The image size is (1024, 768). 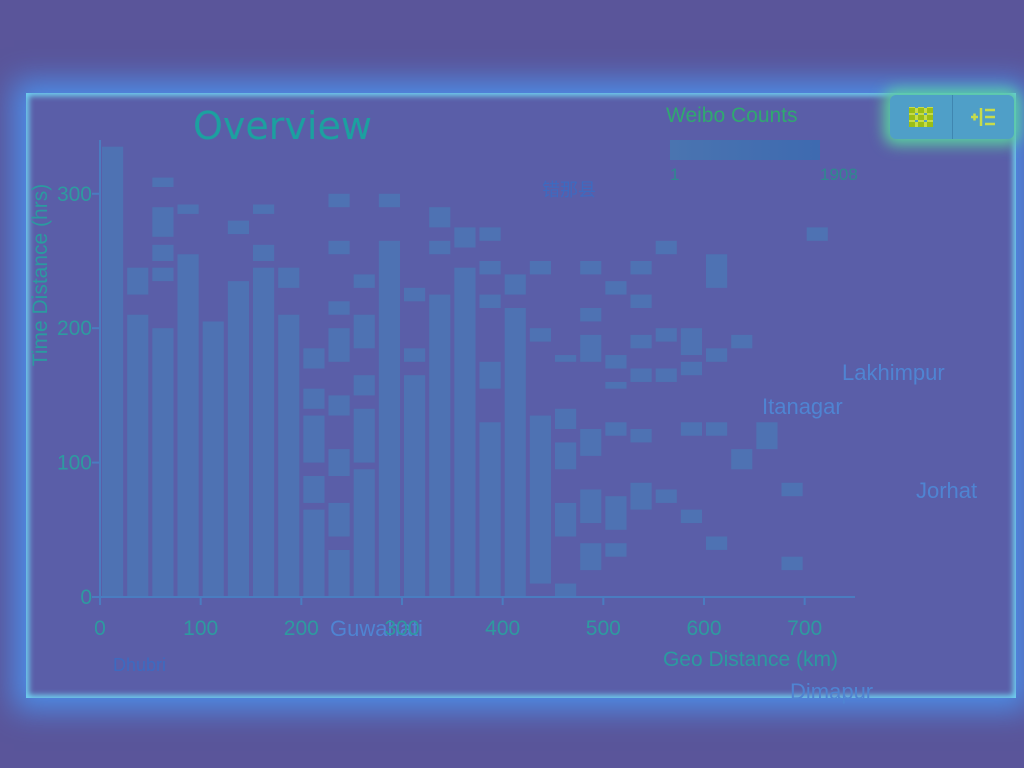 I want to click on grid-view-button, so click(x=921, y=117).